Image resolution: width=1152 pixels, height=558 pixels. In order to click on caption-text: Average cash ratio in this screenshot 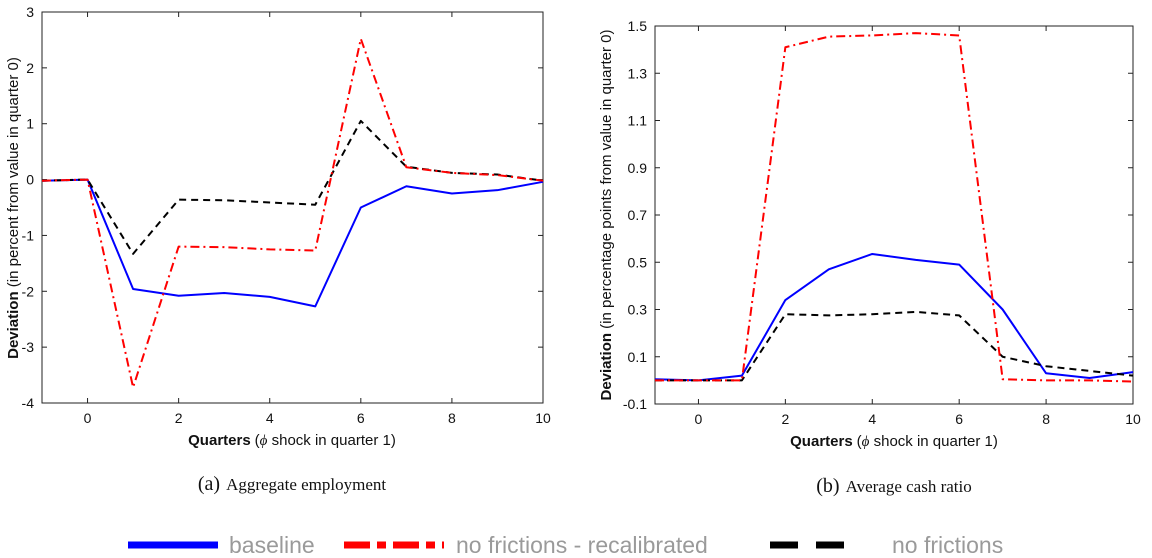, I will do `click(909, 486)`.